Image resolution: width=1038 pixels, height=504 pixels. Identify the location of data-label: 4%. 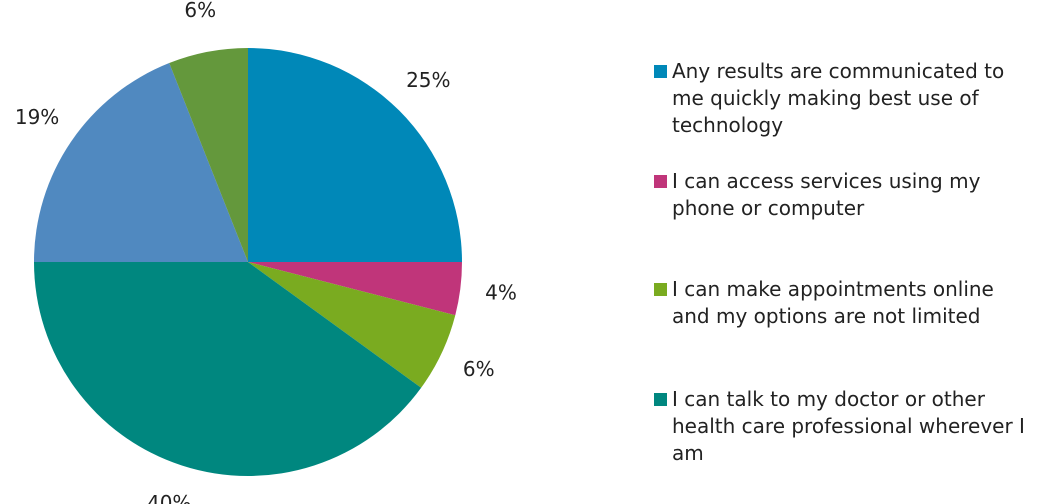
(501, 292).